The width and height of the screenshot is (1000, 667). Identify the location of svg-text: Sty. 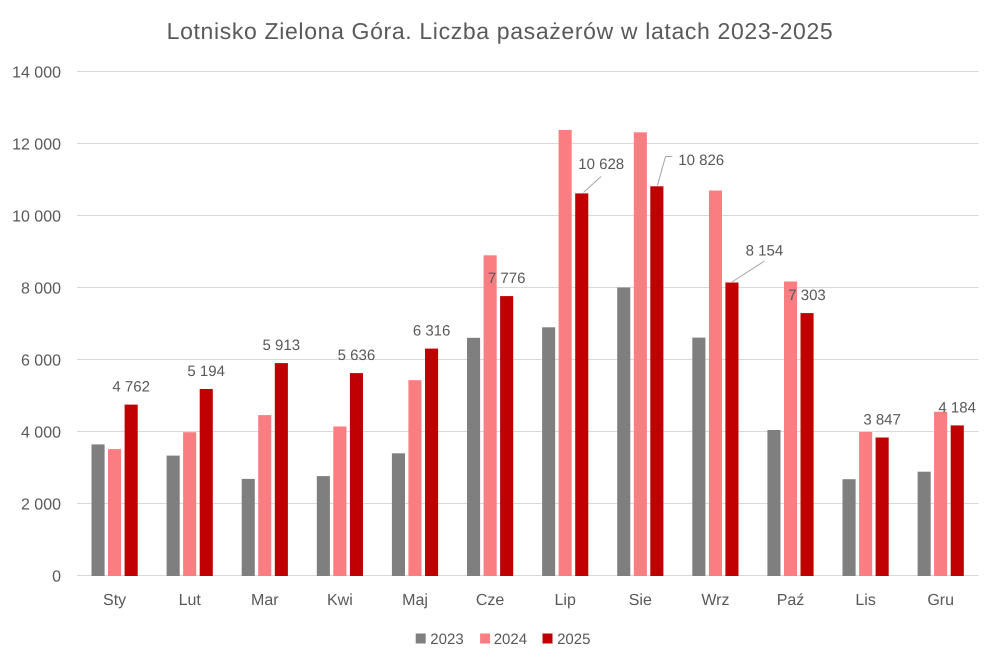
(114, 600).